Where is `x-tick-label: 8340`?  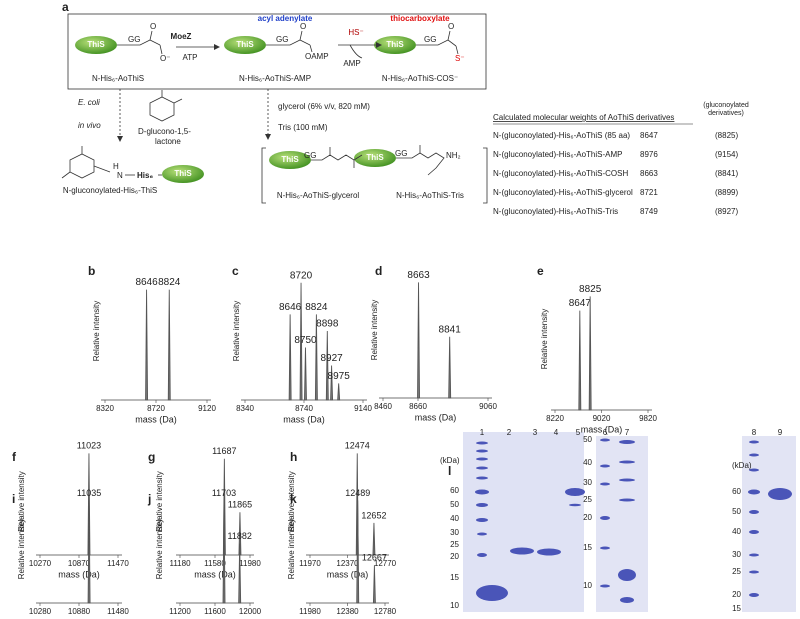
x-tick-label: 8340 is located at coordinates (245, 408).